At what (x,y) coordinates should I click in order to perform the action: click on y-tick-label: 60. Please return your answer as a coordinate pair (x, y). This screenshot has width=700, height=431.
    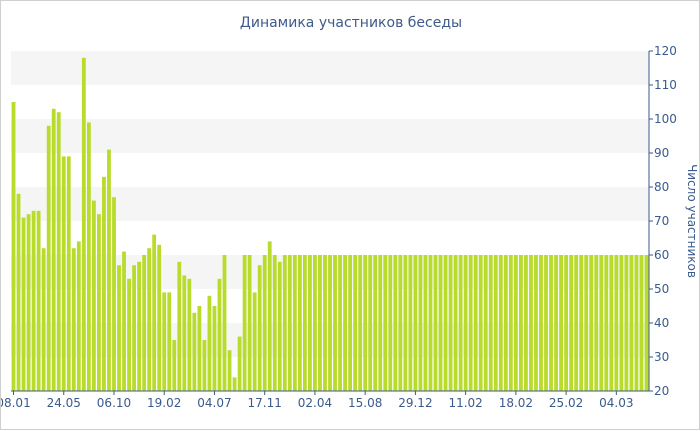
    Looking at the image, I should click on (661, 255).